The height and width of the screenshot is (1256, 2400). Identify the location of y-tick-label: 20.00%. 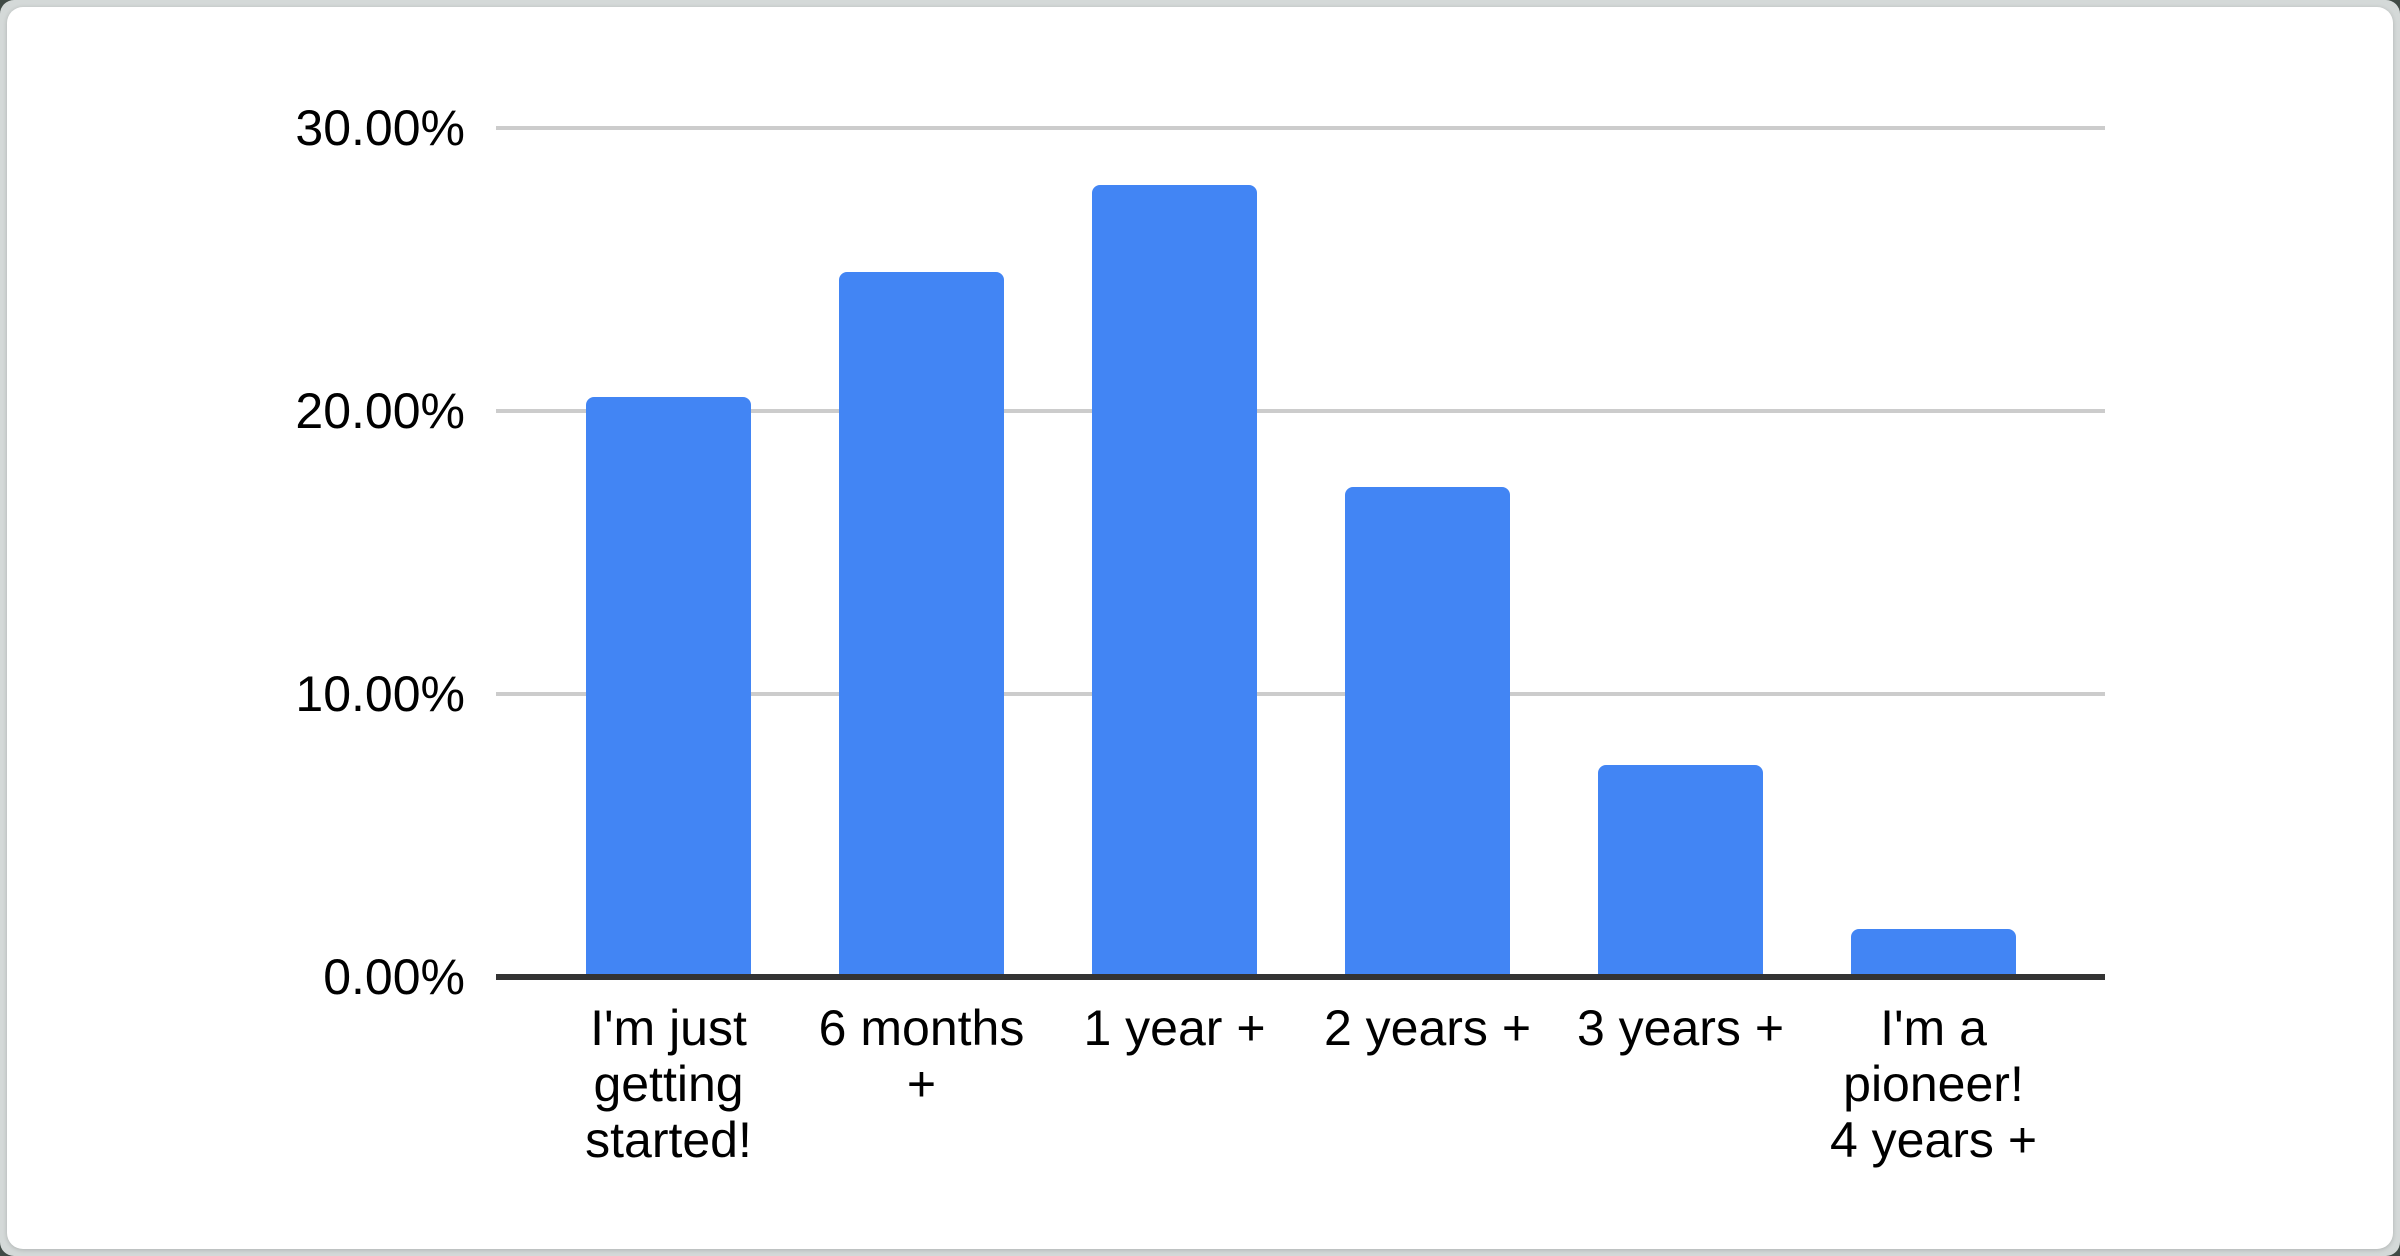
(380, 410).